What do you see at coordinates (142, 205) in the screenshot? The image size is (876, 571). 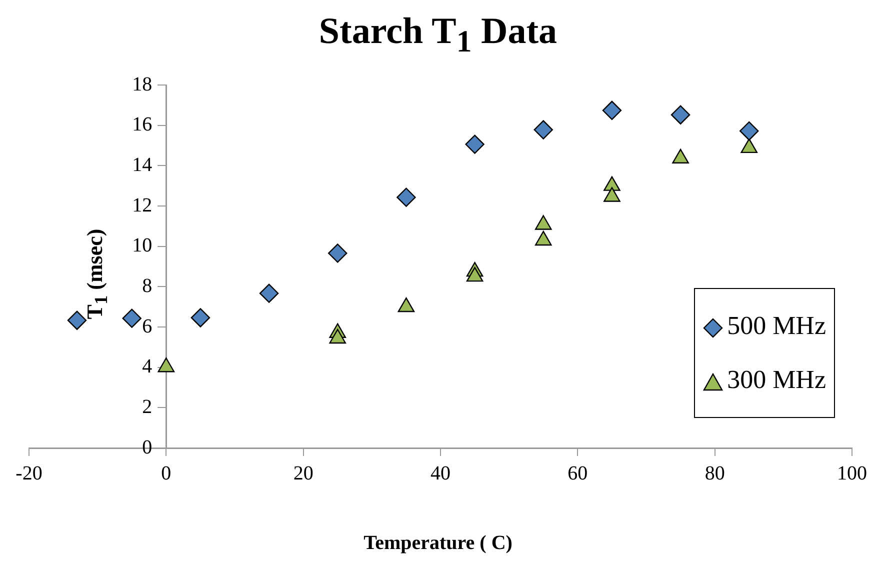 I see `y-tick-label: 12` at bounding box center [142, 205].